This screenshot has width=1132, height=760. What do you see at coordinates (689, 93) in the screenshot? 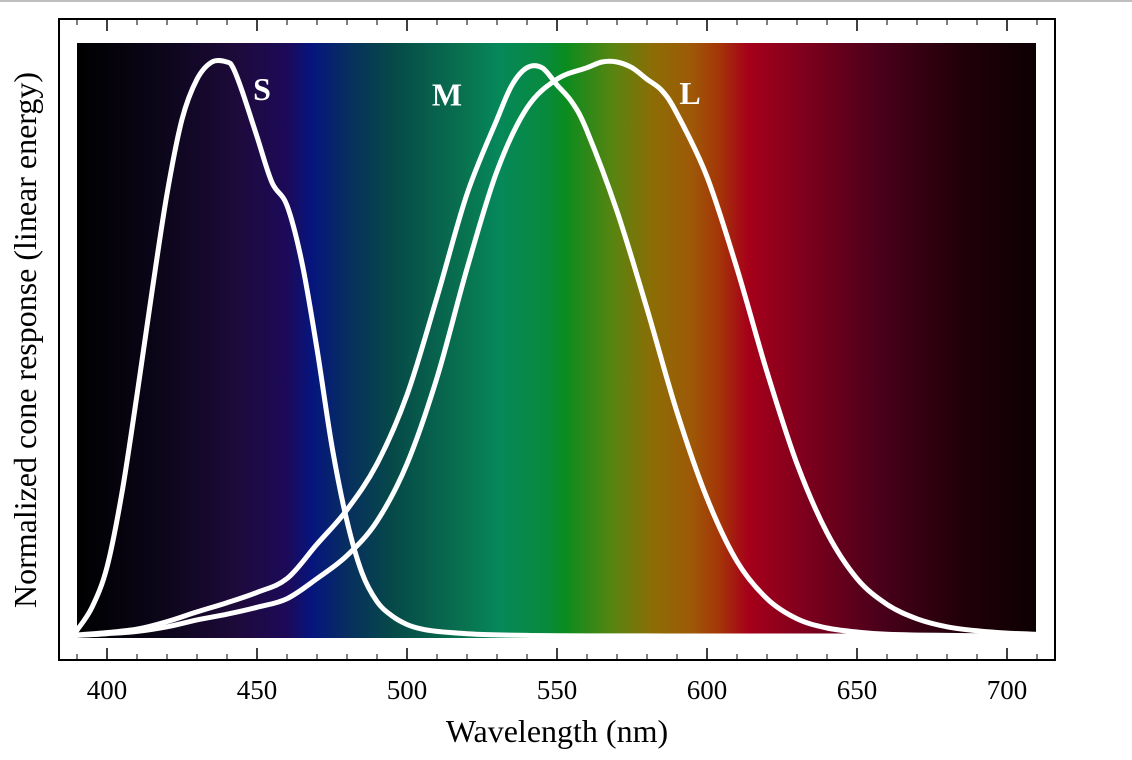
I see `curve-label-l: L` at bounding box center [689, 93].